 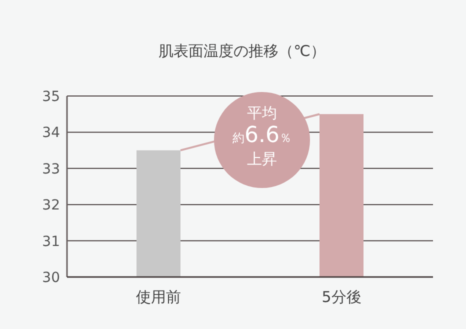 I want to click on x-tick-label: 5分後, so click(x=342, y=297).